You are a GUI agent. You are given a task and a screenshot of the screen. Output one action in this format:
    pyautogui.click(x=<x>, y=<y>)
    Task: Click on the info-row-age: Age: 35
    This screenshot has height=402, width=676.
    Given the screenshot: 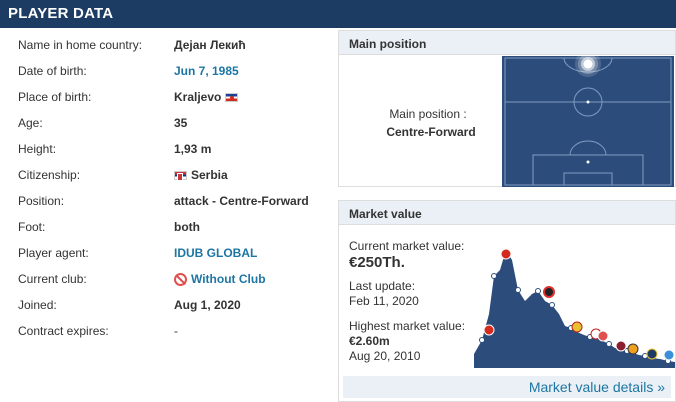 What is the action you would take?
    pyautogui.click(x=166, y=123)
    